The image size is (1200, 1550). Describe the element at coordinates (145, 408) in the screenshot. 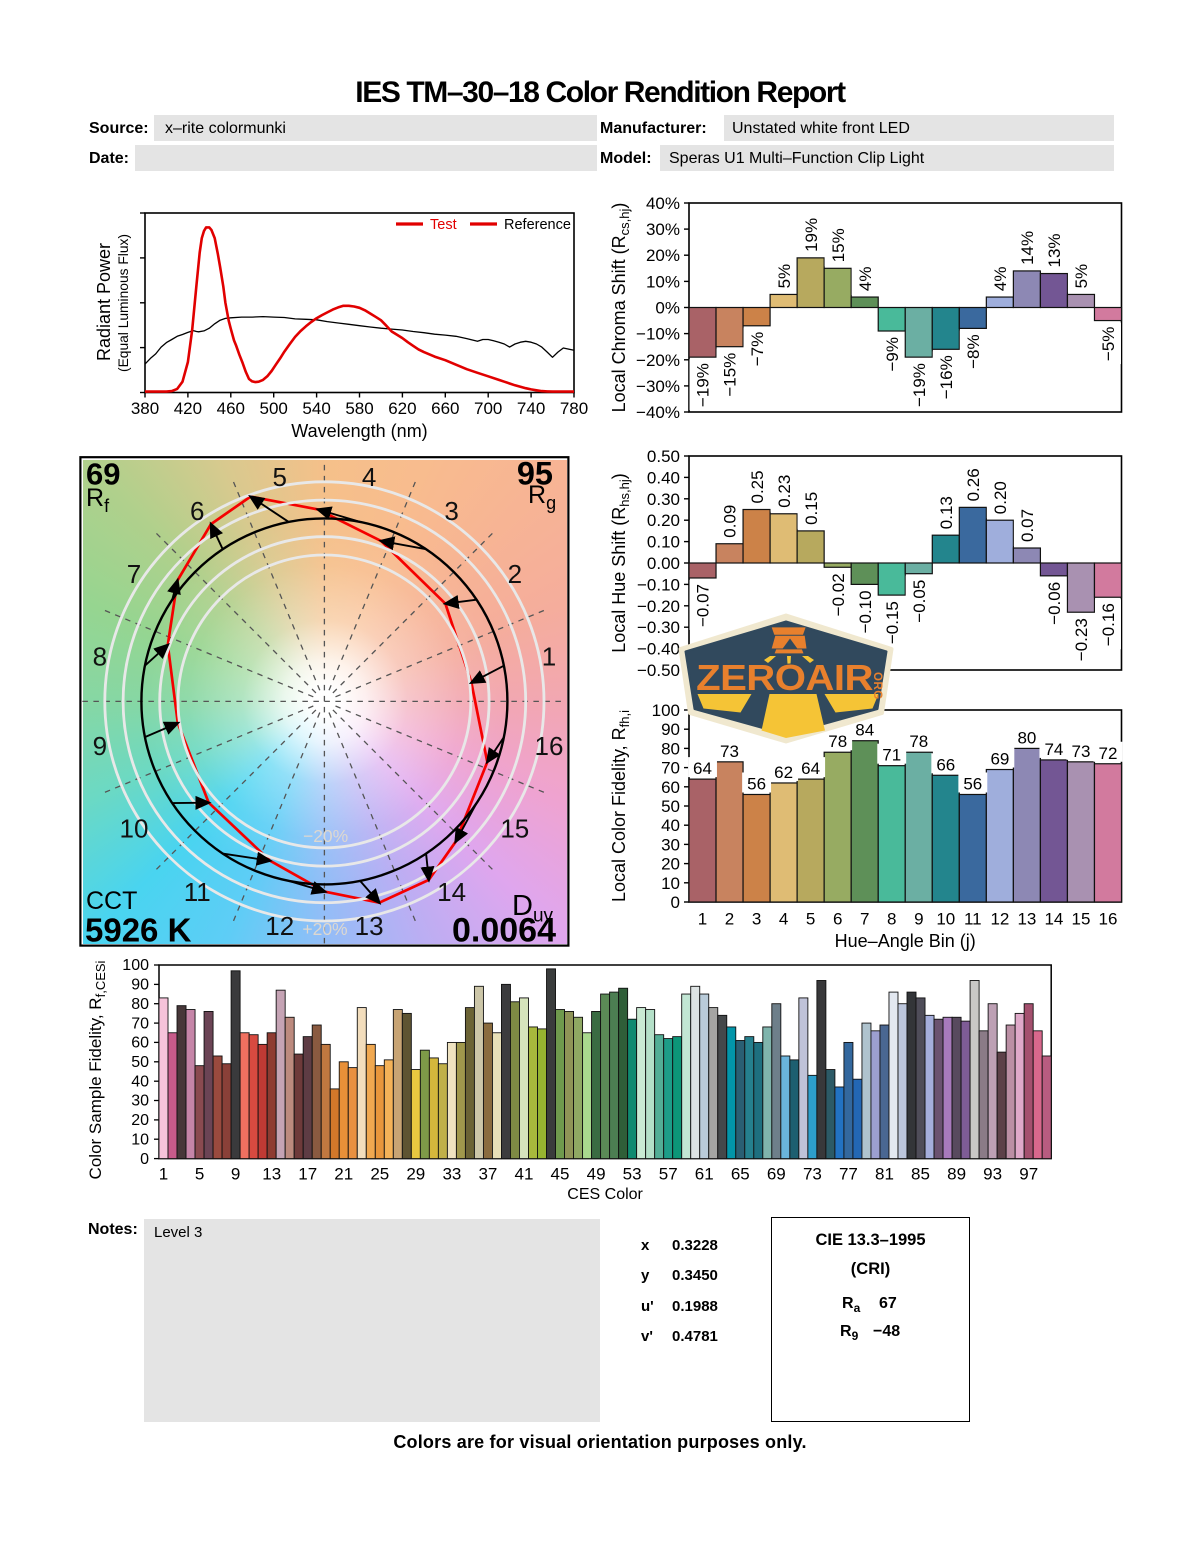

I see `svg-text: 380` at that location.